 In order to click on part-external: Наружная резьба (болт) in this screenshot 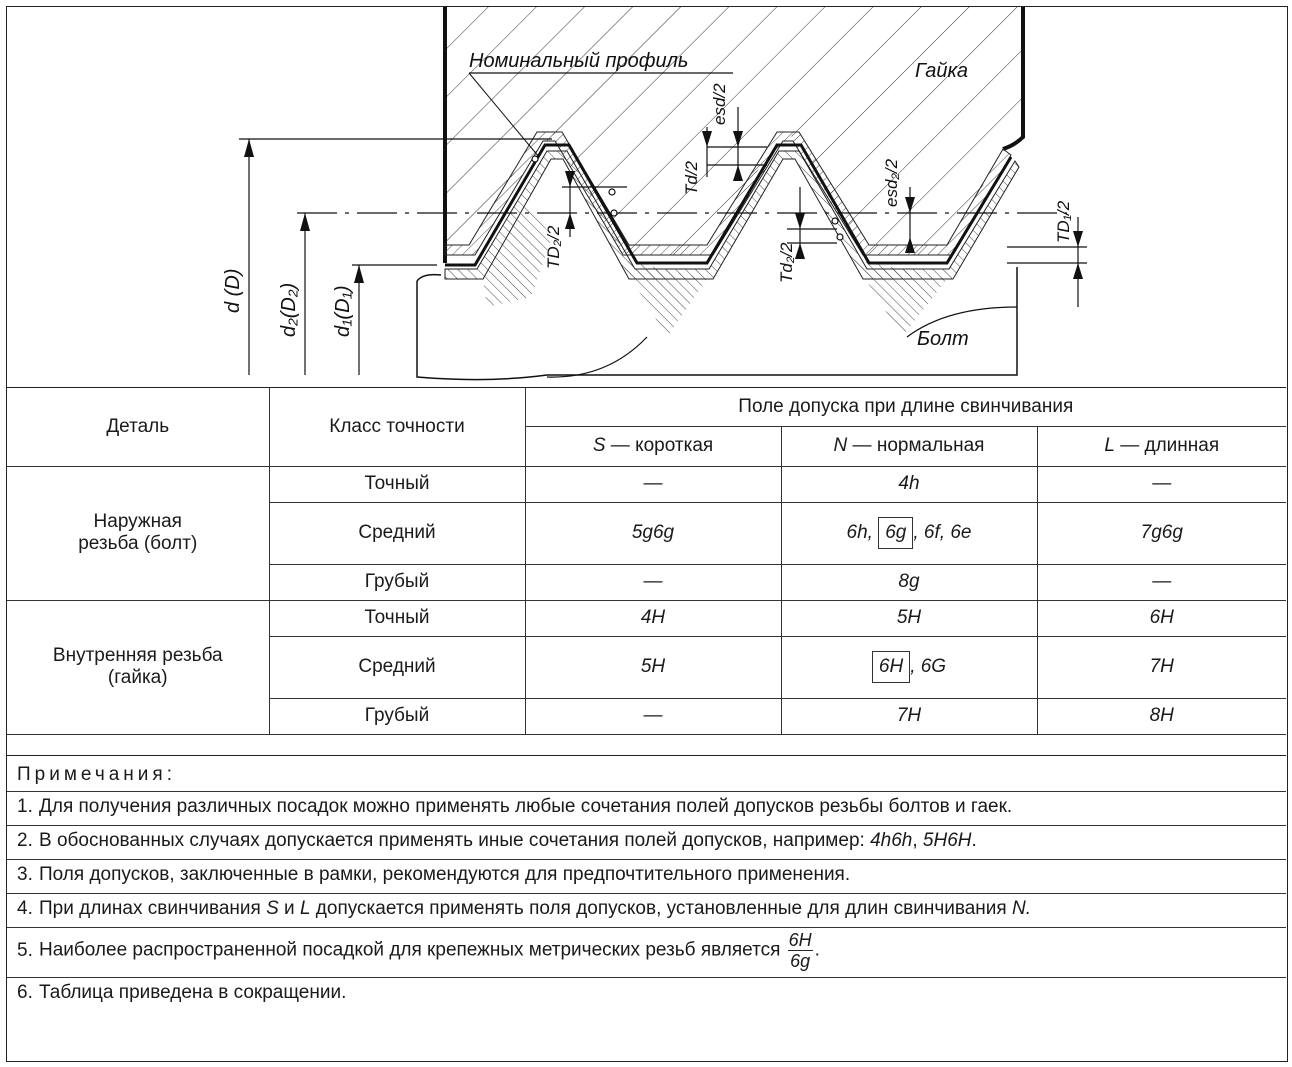, I will do `click(138, 533)`.